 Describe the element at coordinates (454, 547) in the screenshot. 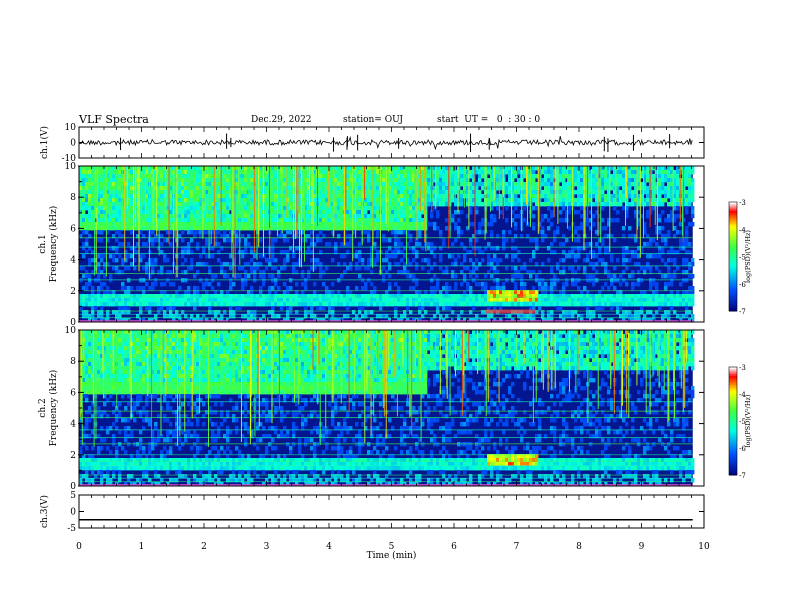

I see `x-tick-label: 6` at that location.